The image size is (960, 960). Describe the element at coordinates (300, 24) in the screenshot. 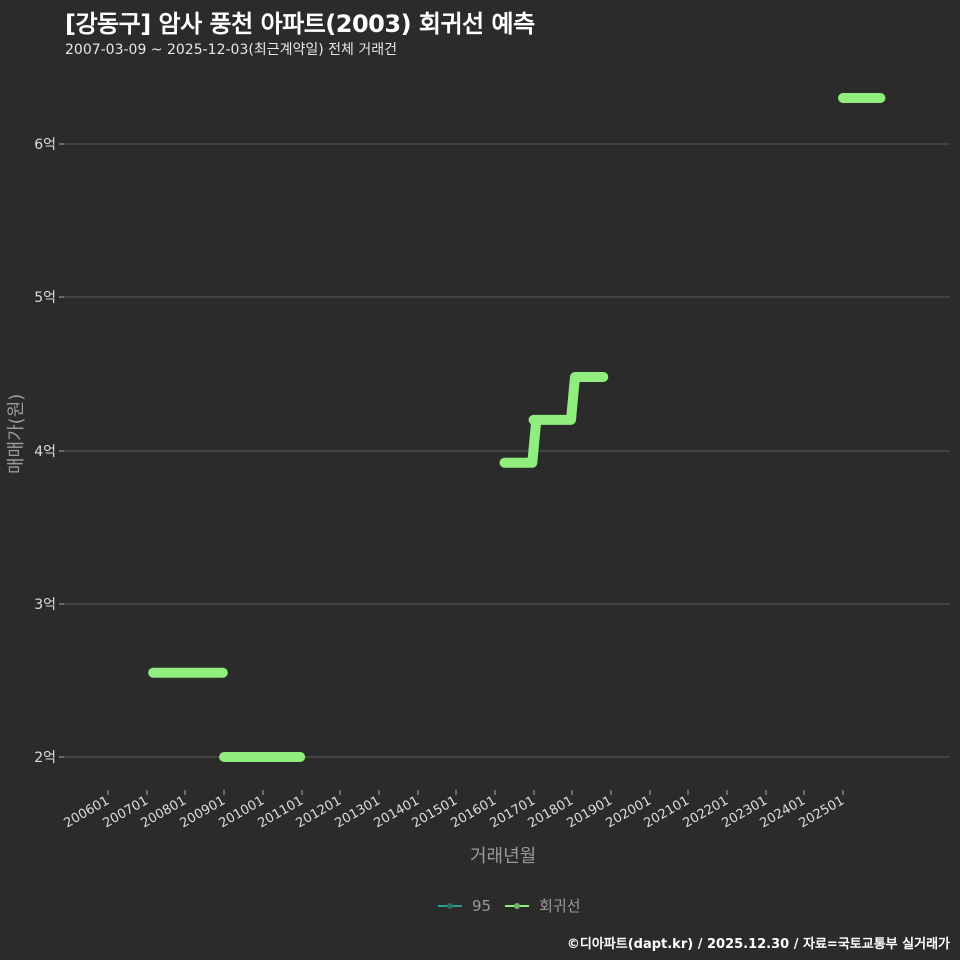

I see `chart-title: [강동구] 암사 풍천 아파트(2003) 회귀선 예측` at that location.